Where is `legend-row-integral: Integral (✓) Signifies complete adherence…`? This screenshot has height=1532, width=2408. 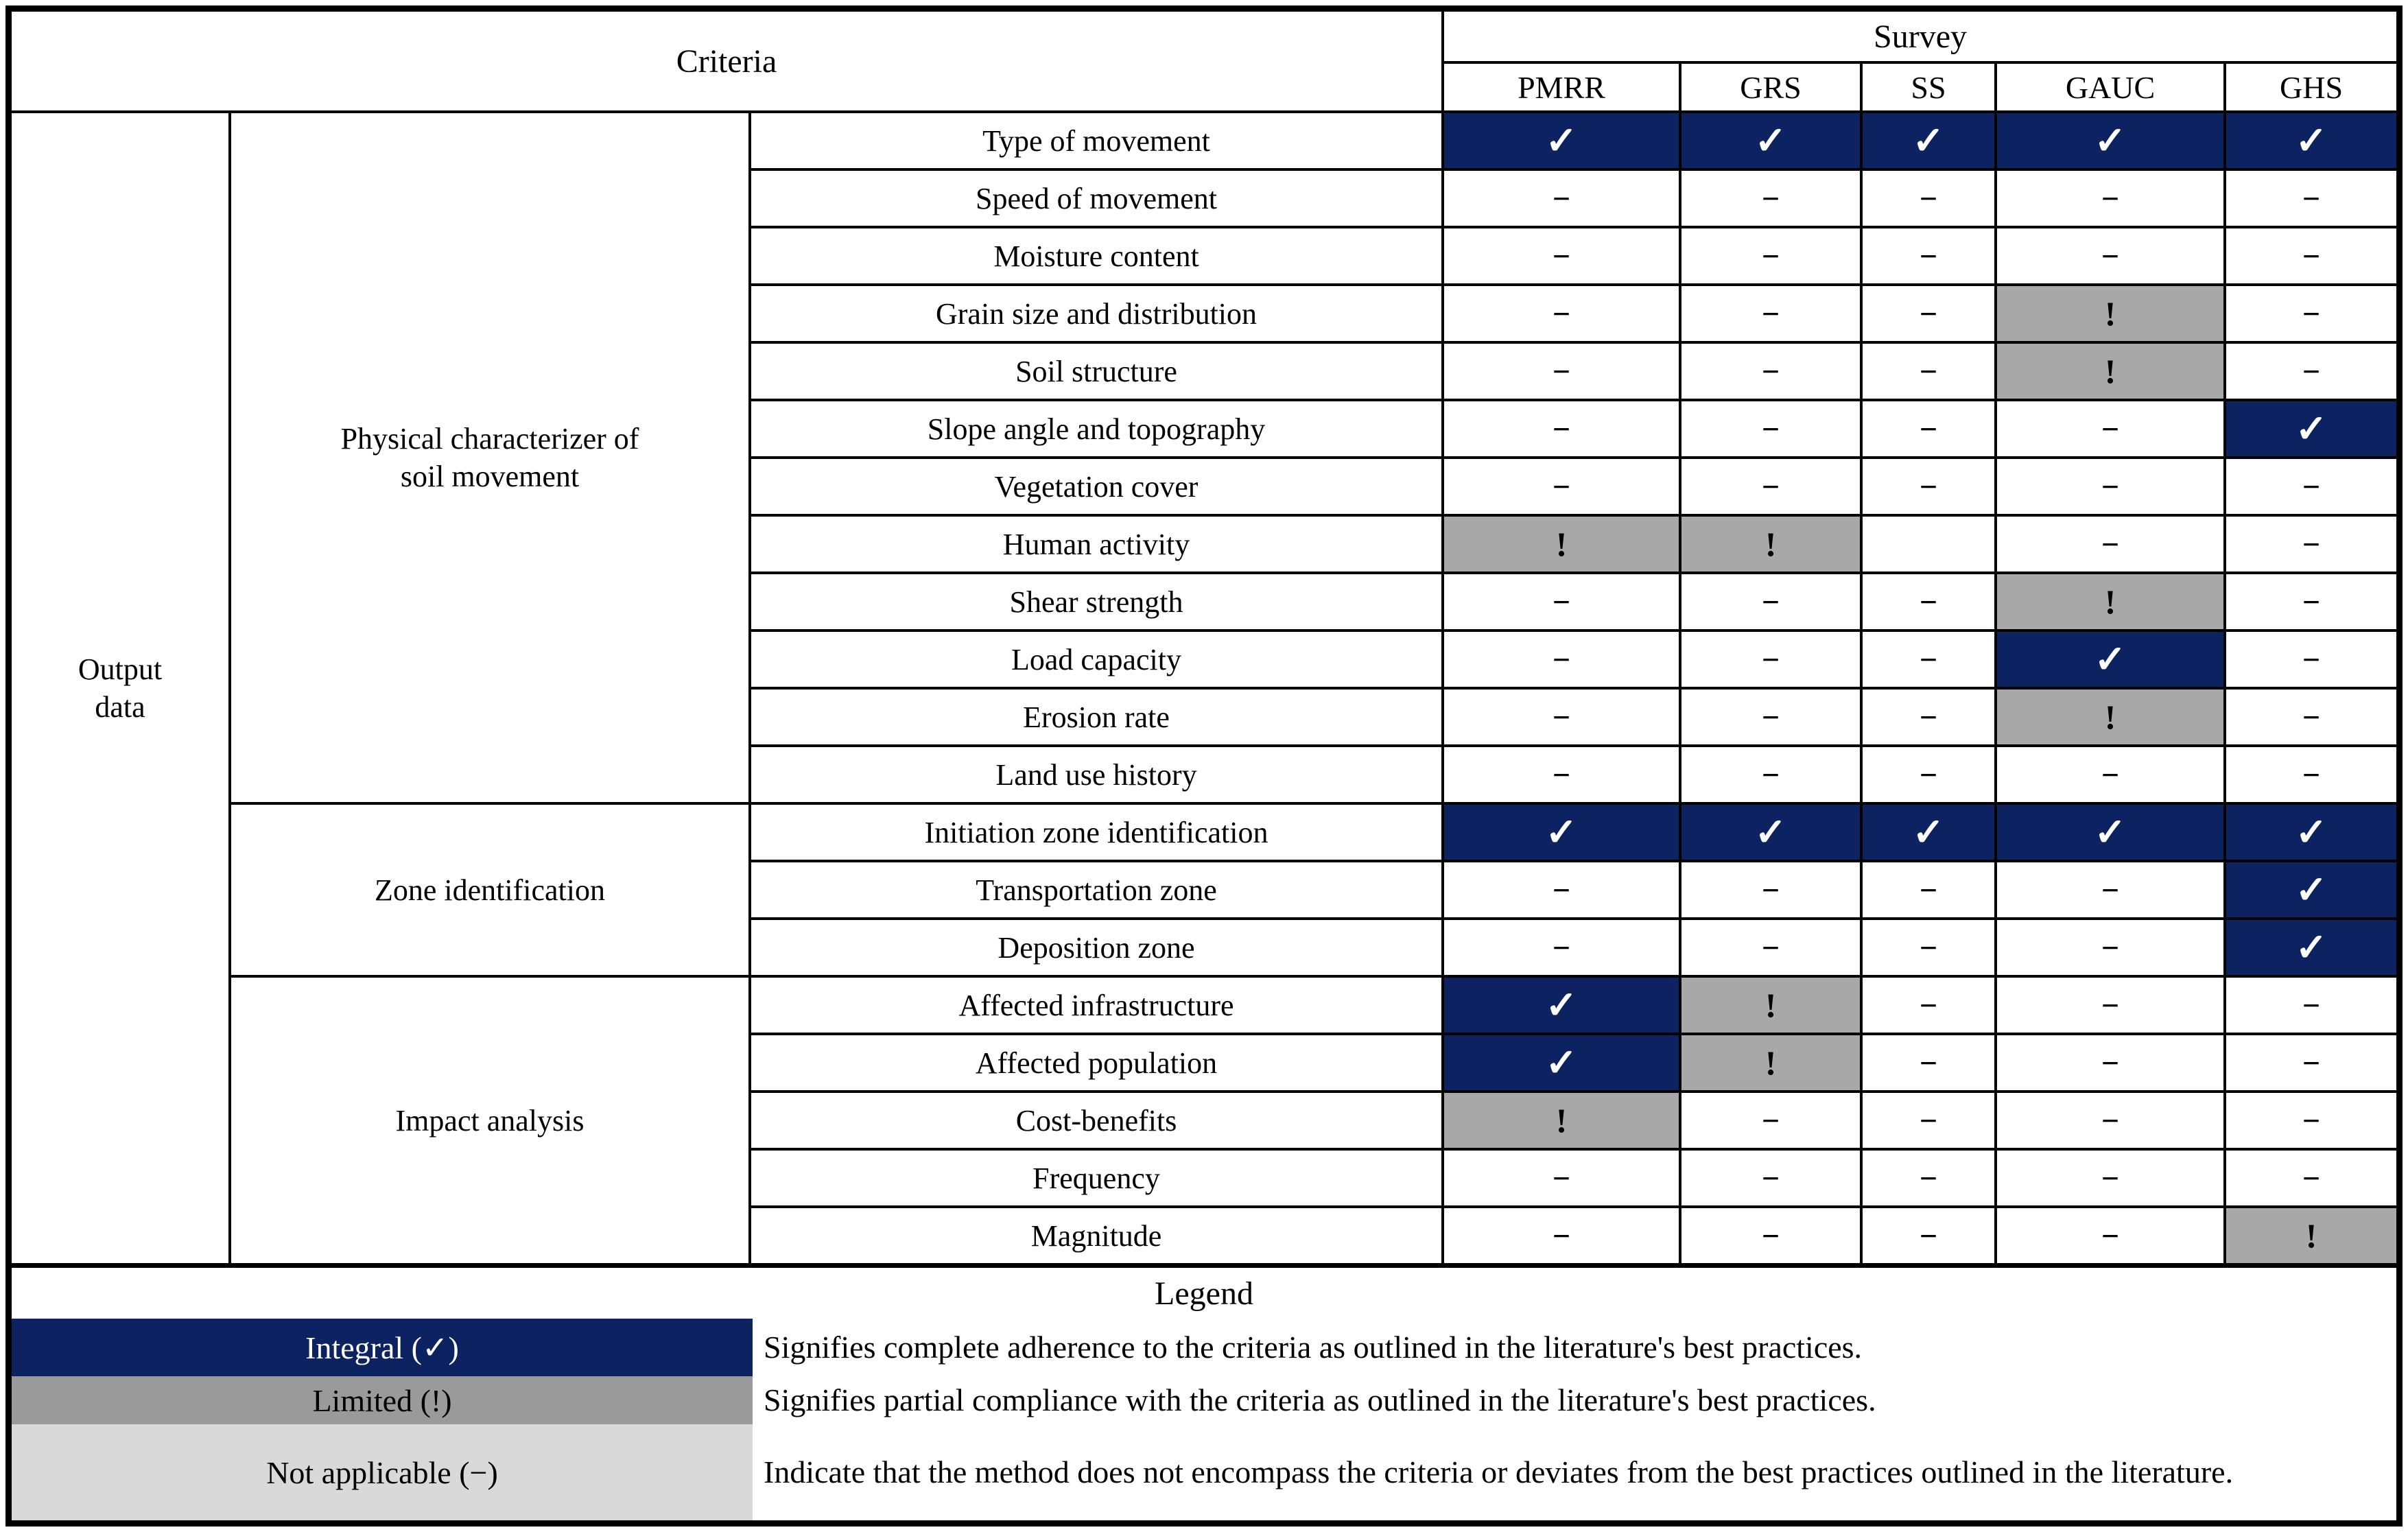 legend-row-integral: Integral (✓) Signifies complete adherence… is located at coordinates (1204, 1347).